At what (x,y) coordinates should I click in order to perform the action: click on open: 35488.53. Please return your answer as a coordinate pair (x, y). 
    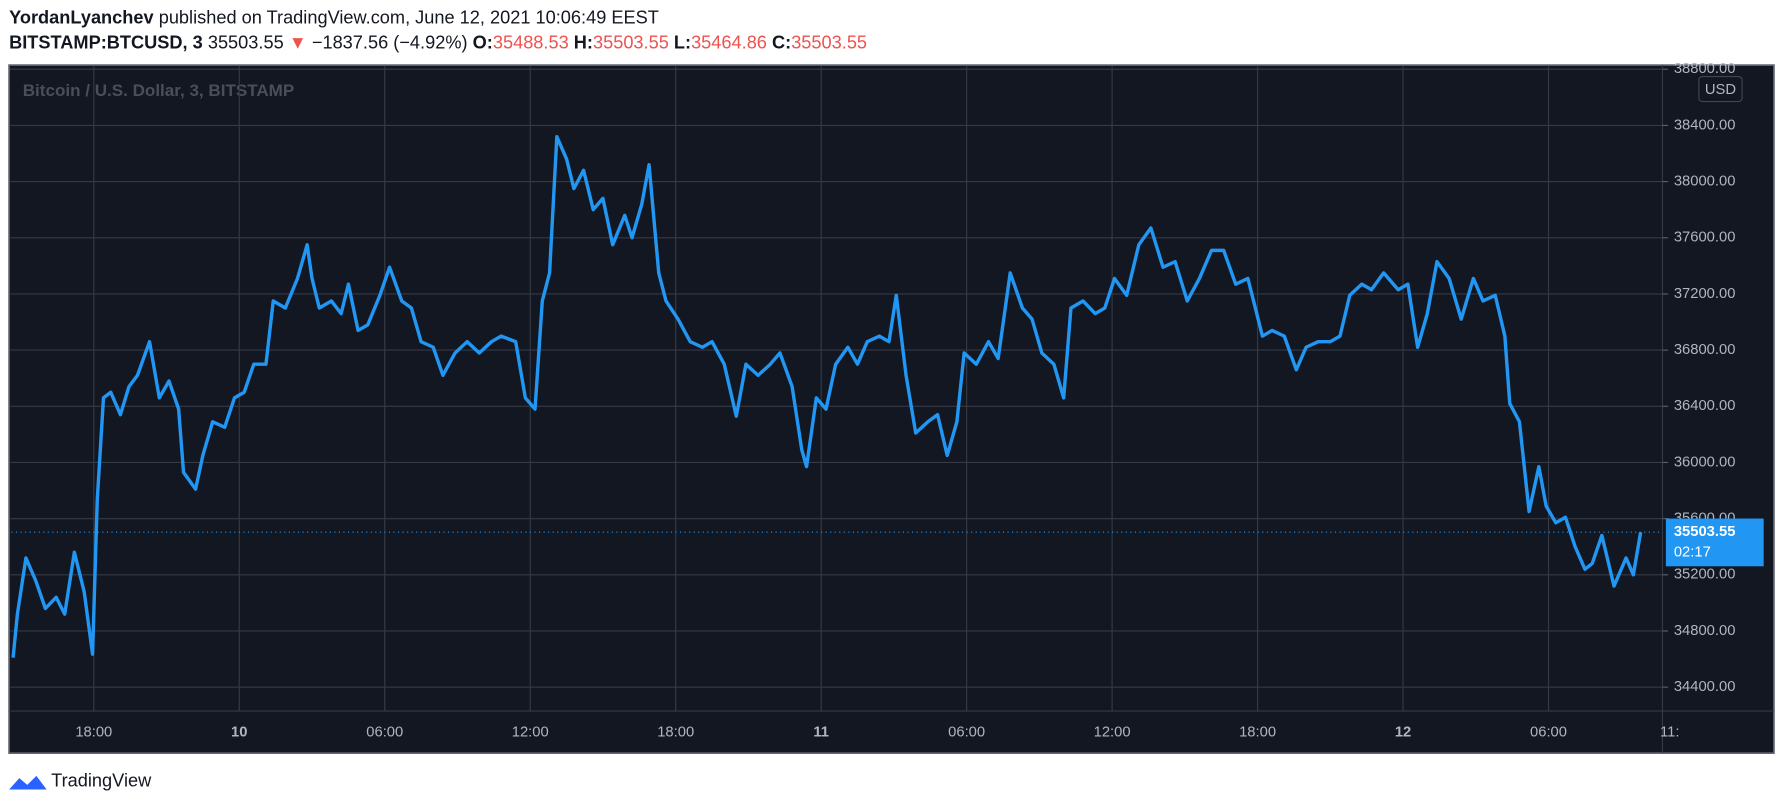
    Looking at the image, I should click on (531, 42).